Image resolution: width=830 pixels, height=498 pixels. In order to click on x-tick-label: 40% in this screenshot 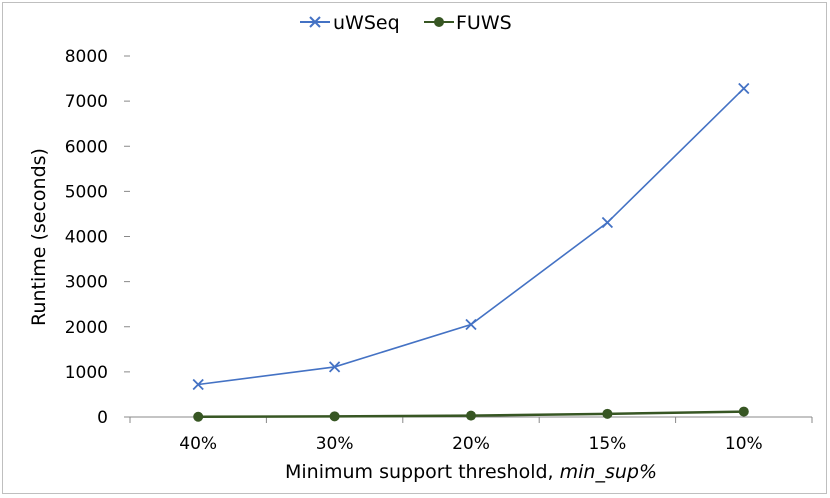, I will do `click(198, 444)`.